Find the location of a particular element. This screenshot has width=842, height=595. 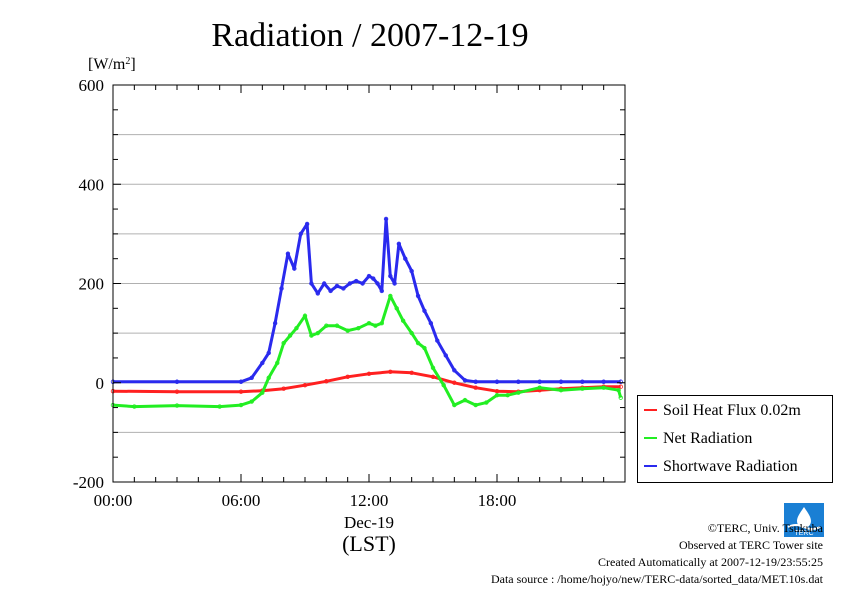

x-tick-label: 06:00 is located at coordinates (241, 500).